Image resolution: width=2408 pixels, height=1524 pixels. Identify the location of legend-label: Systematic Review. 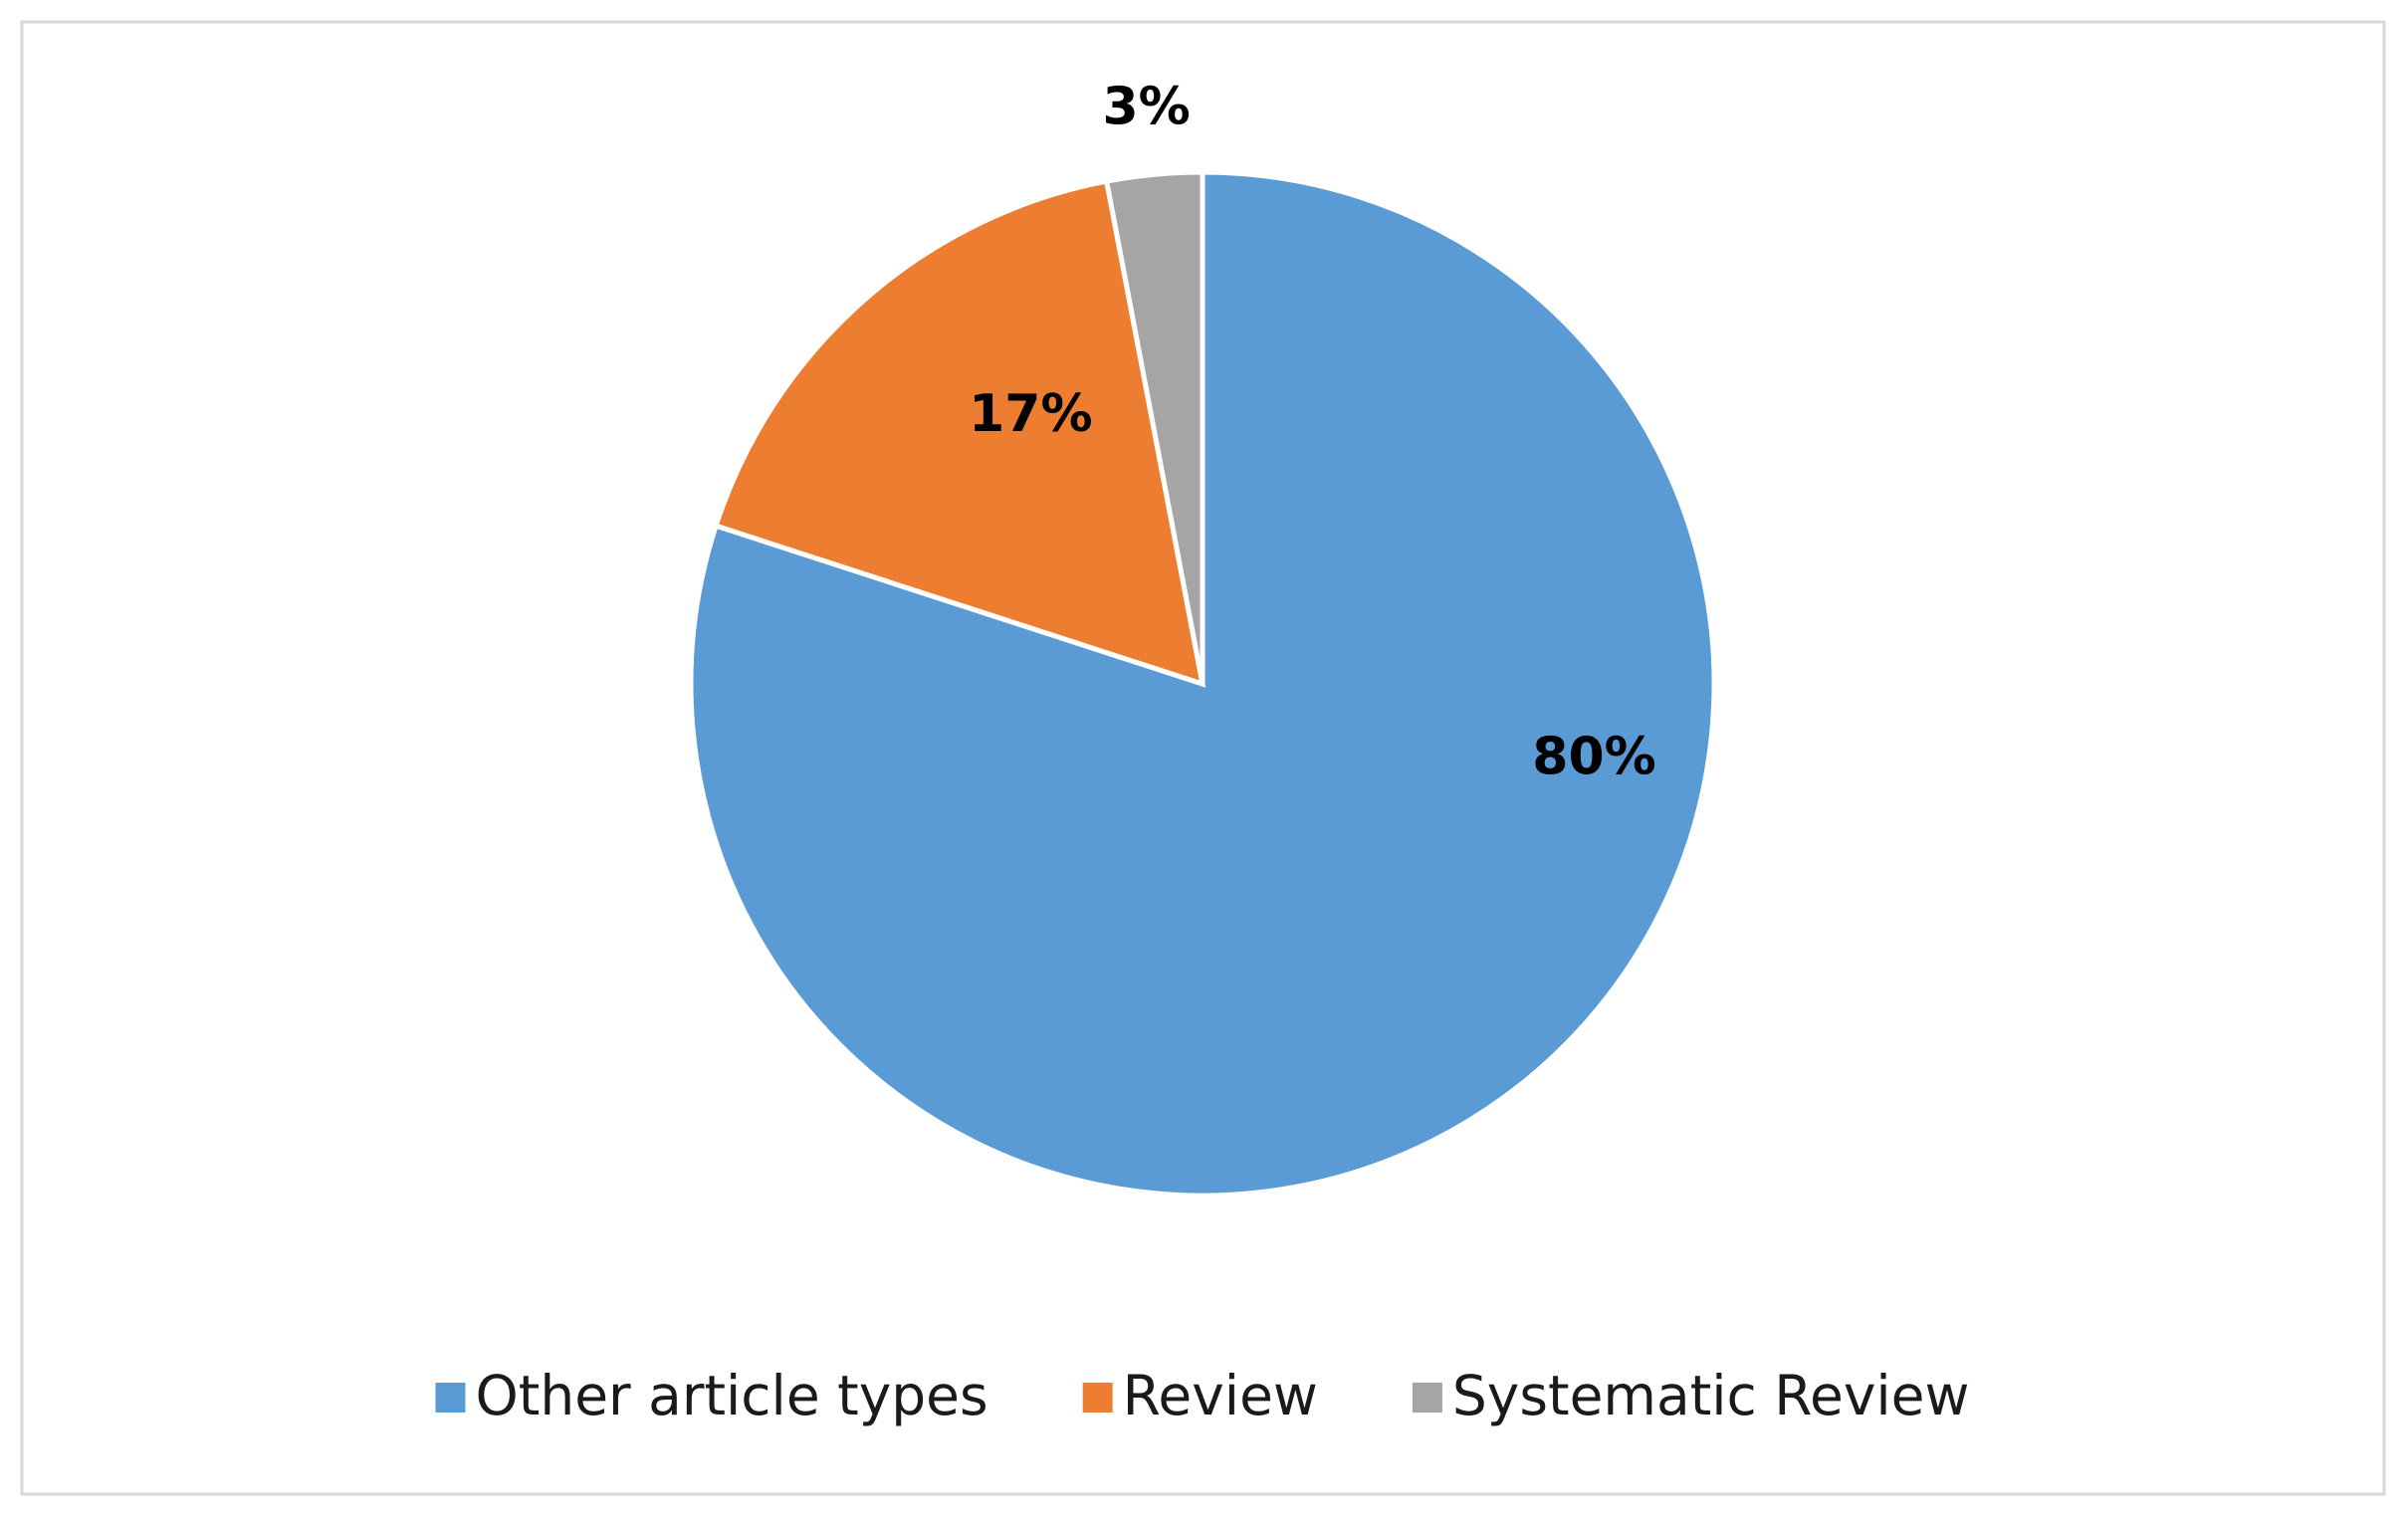
(1711, 1395).